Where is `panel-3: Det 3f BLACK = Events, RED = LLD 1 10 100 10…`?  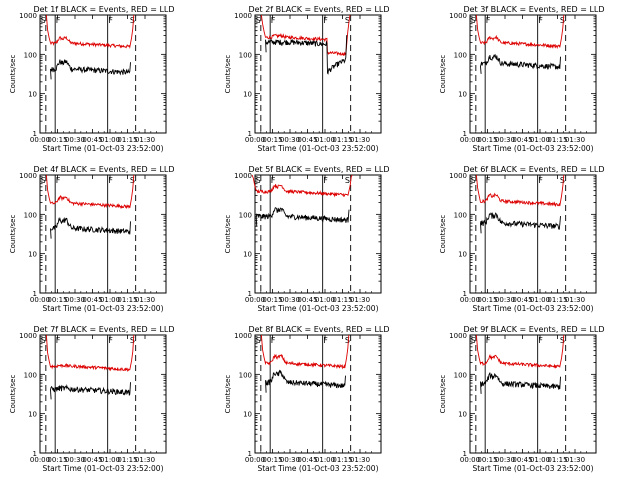 panel-3: Det 3f BLACK = Events, RED = LLD 1 10 100 10… is located at coordinates (522, 79).